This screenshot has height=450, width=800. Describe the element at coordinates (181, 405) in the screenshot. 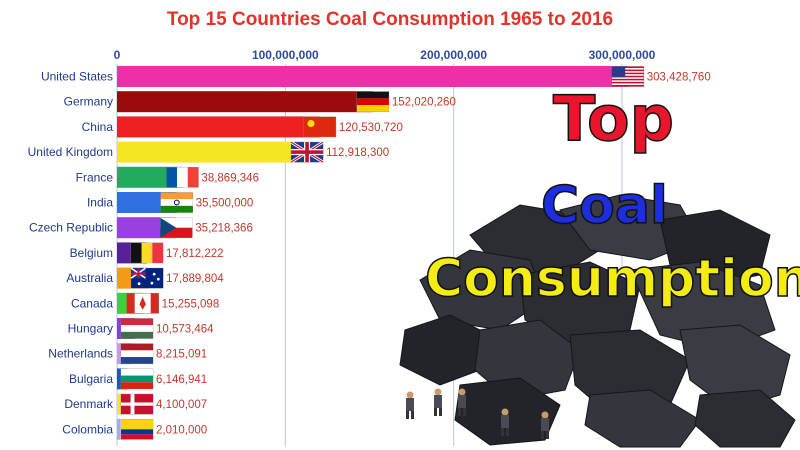

I see `value-label: 4,100,007` at that location.